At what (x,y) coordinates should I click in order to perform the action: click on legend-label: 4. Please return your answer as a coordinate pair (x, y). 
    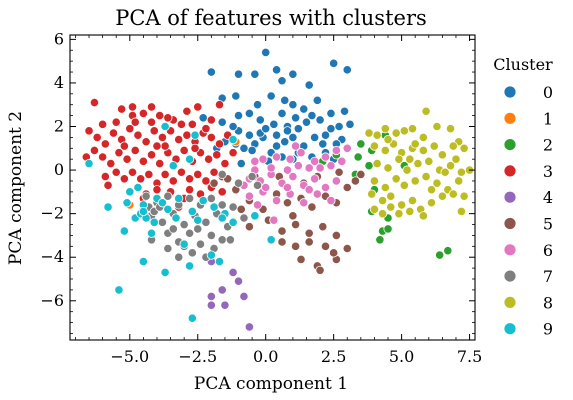
    Looking at the image, I should click on (548, 197).